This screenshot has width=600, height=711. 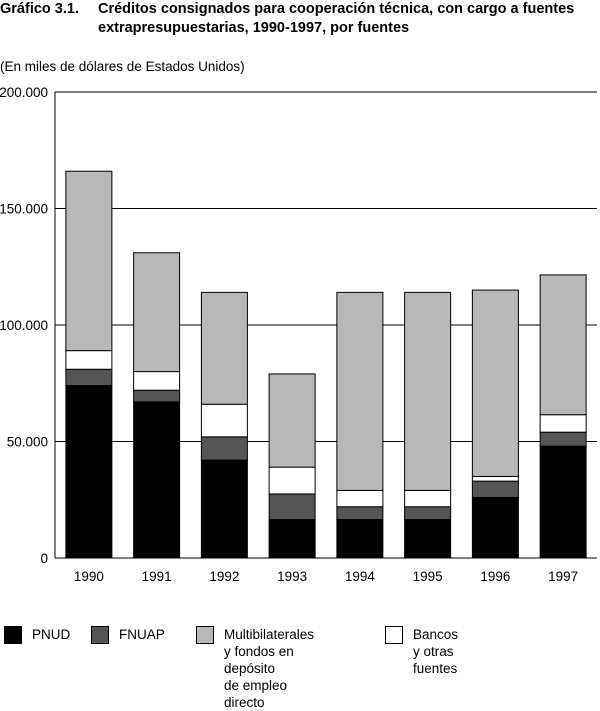 I want to click on bar-pnud-1995, so click(x=428, y=539).